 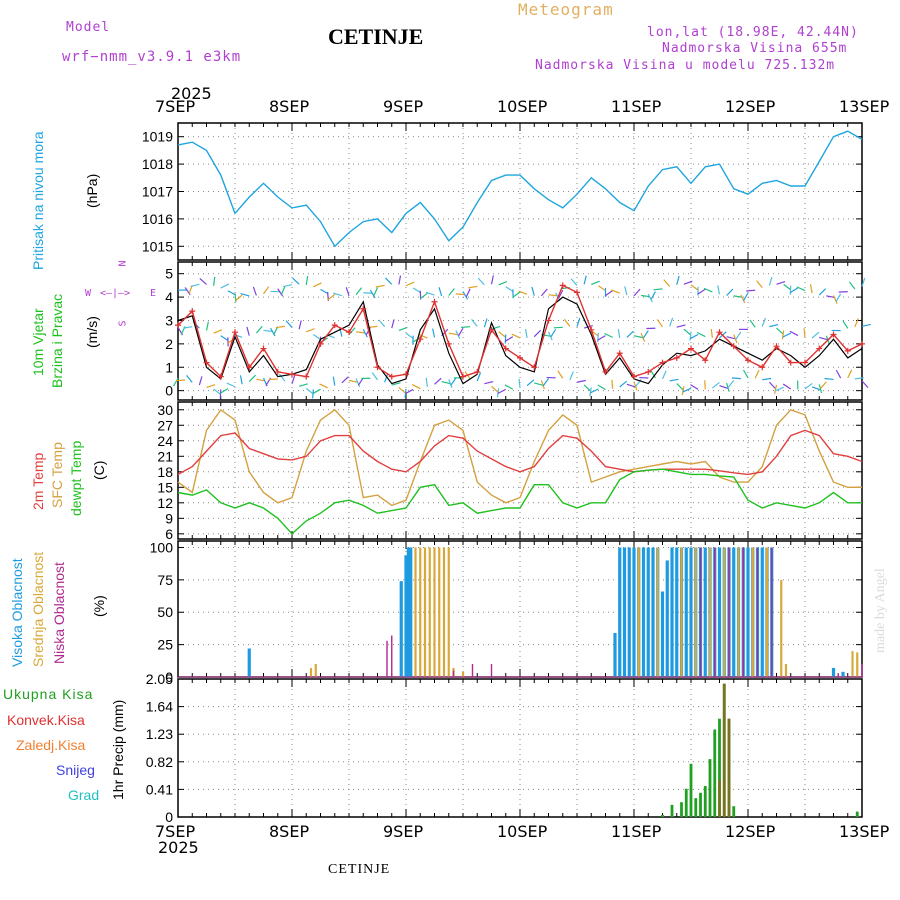 What do you see at coordinates (165, 441) in the screenshot?
I see `y-tick-label: 24` at bounding box center [165, 441].